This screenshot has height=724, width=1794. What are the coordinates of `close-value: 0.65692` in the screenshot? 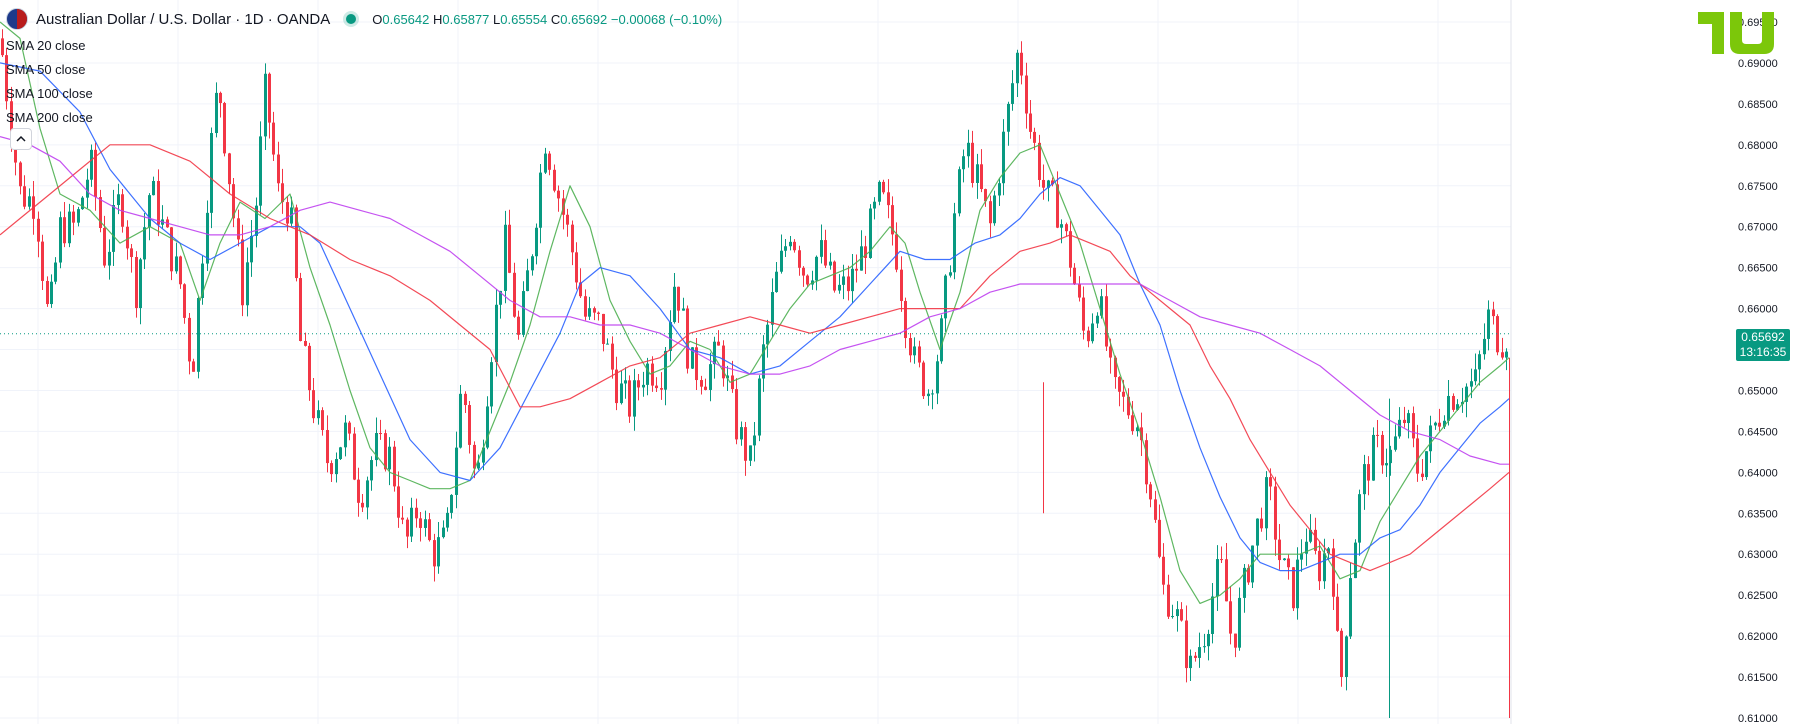 It's located at (584, 19).